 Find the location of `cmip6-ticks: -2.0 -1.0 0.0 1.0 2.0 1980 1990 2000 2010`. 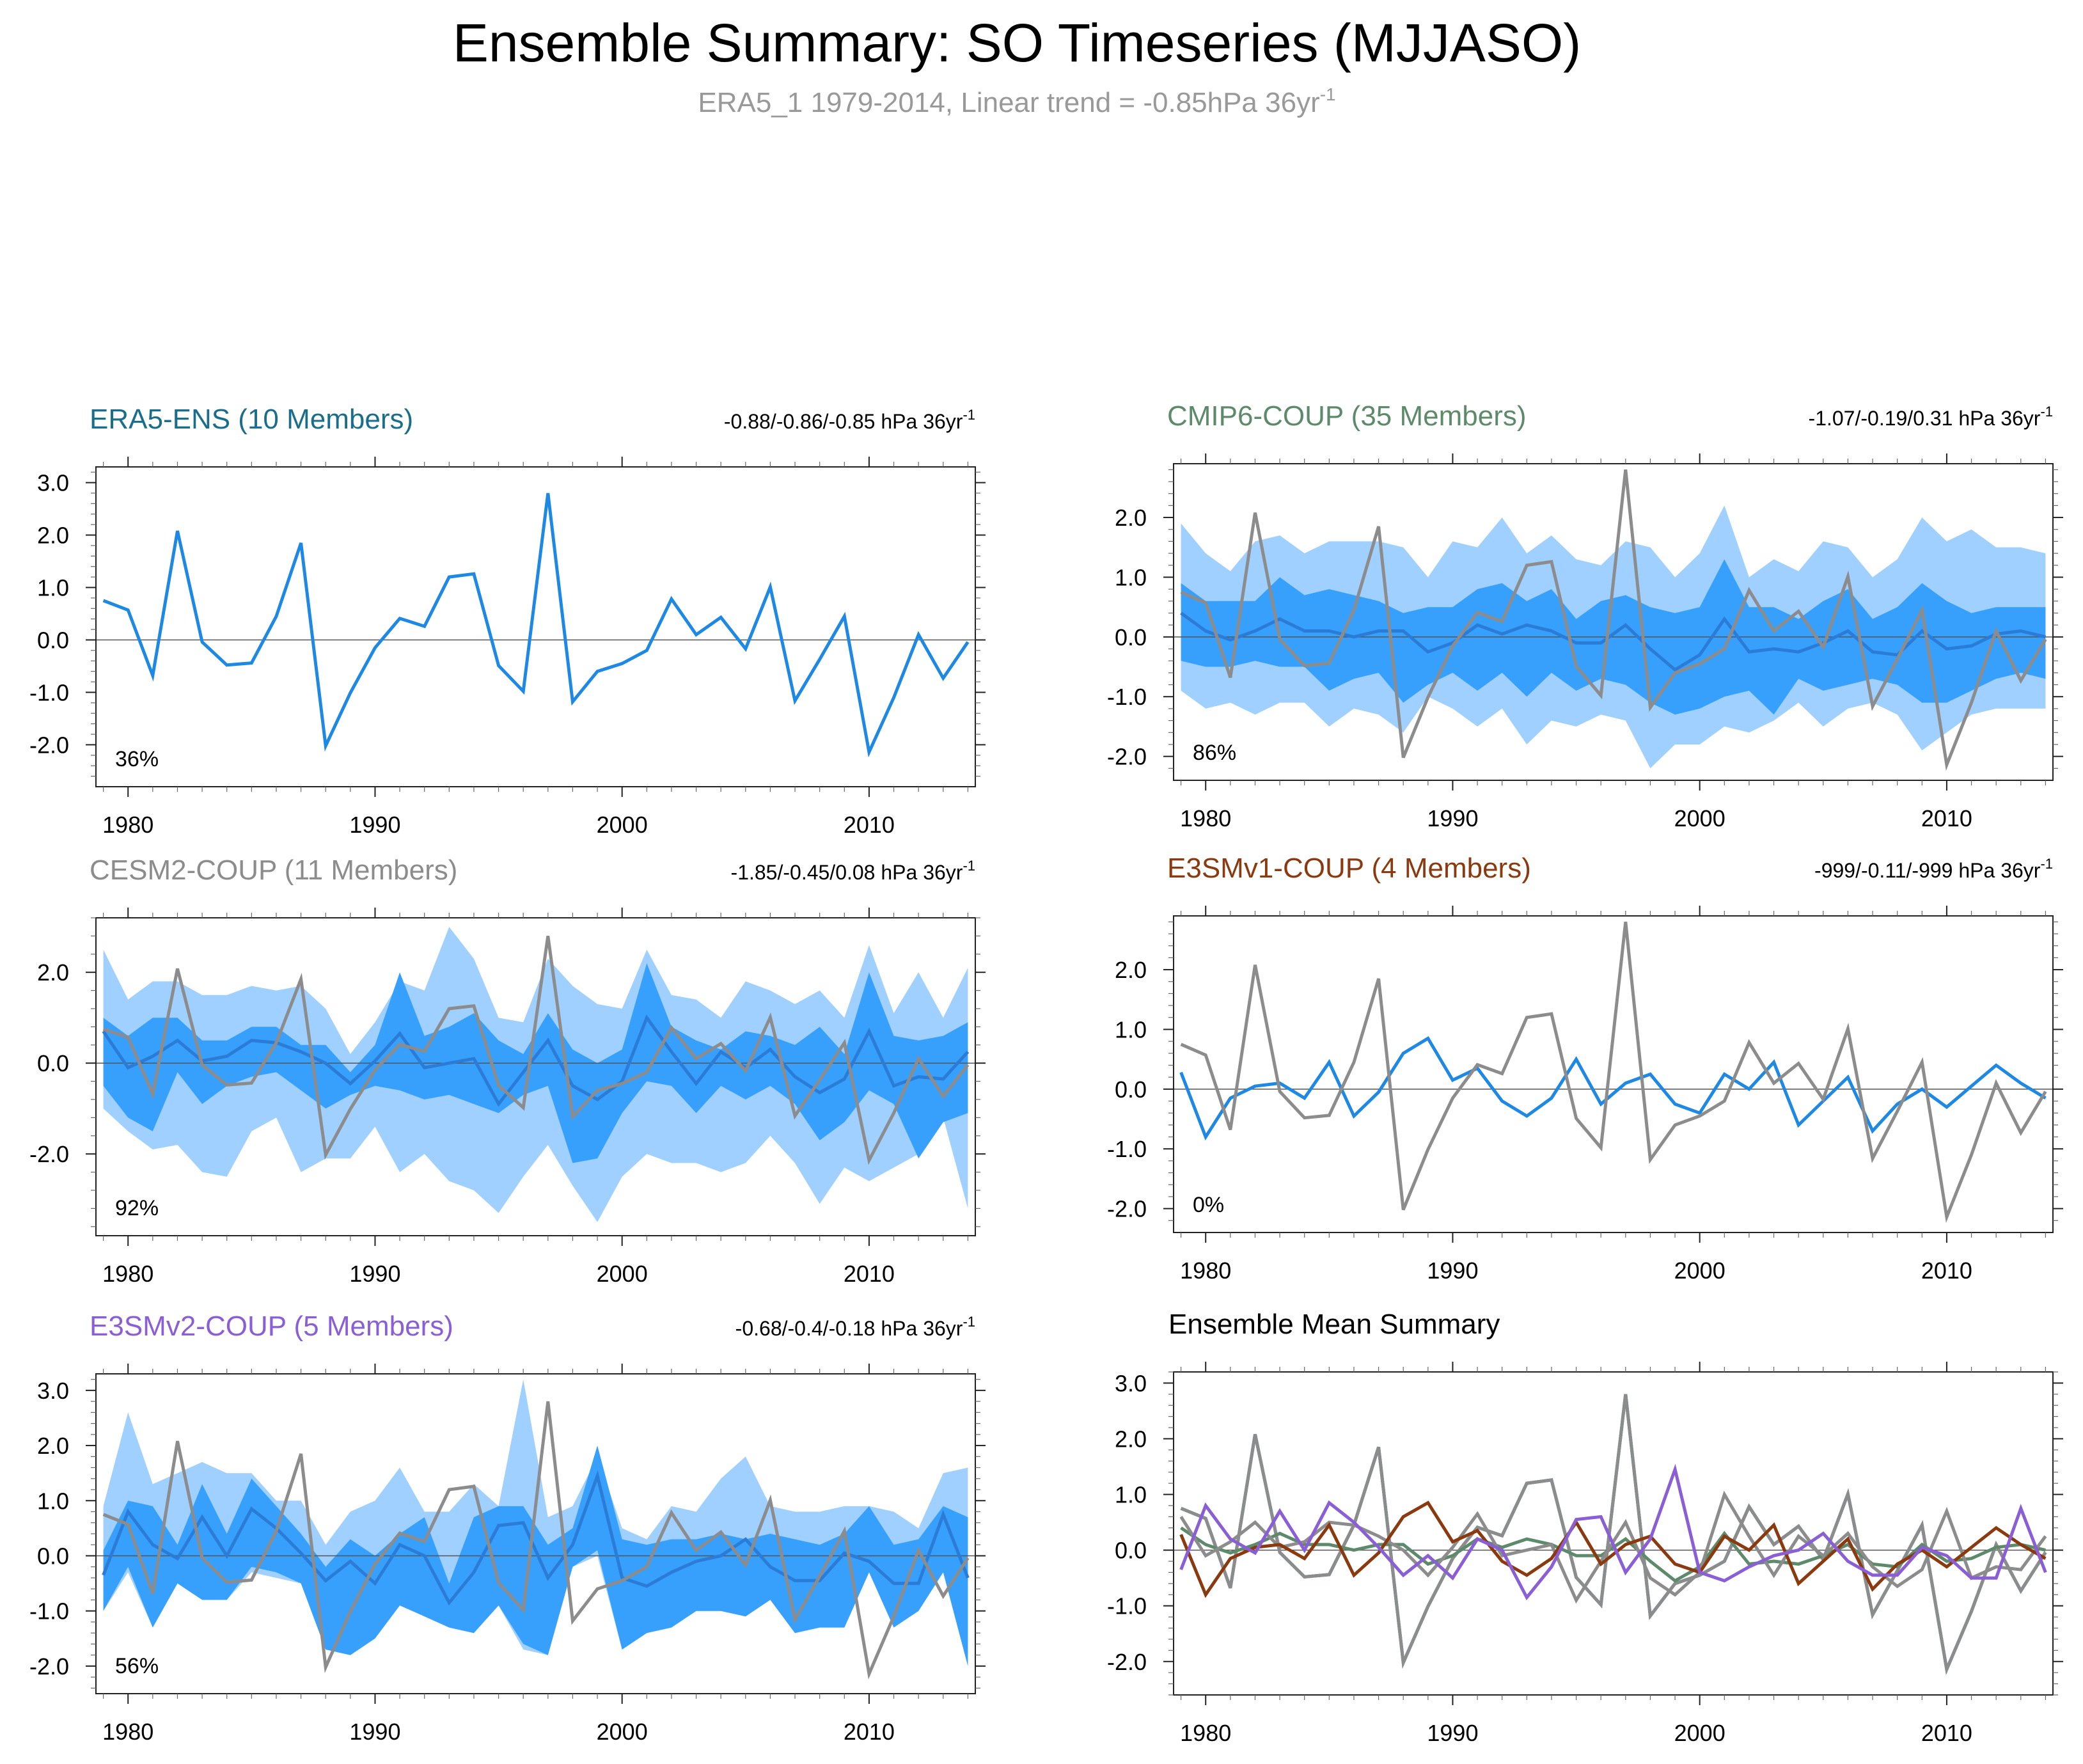

cmip6-ticks: -2.0 -1.0 0.0 1.0 2.0 1980 1990 2000 2010 is located at coordinates (1585, 642).